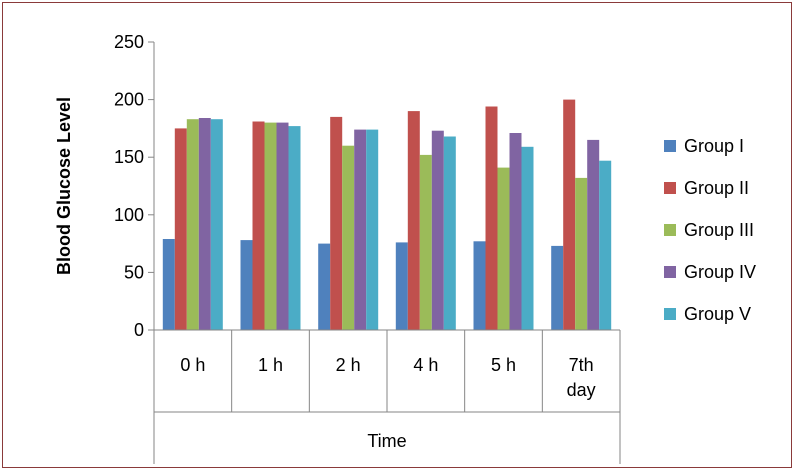 This screenshot has width=796, height=472. What do you see at coordinates (192, 365) in the screenshot?
I see `x-category-label: 0 h` at bounding box center [192, 365].